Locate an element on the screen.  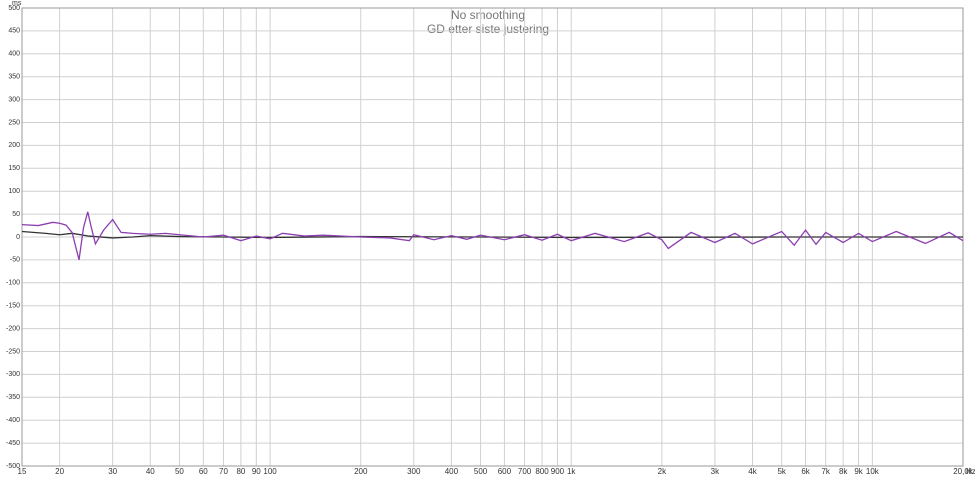
y-tick-label: 250 is located at coordinates (14, 122).